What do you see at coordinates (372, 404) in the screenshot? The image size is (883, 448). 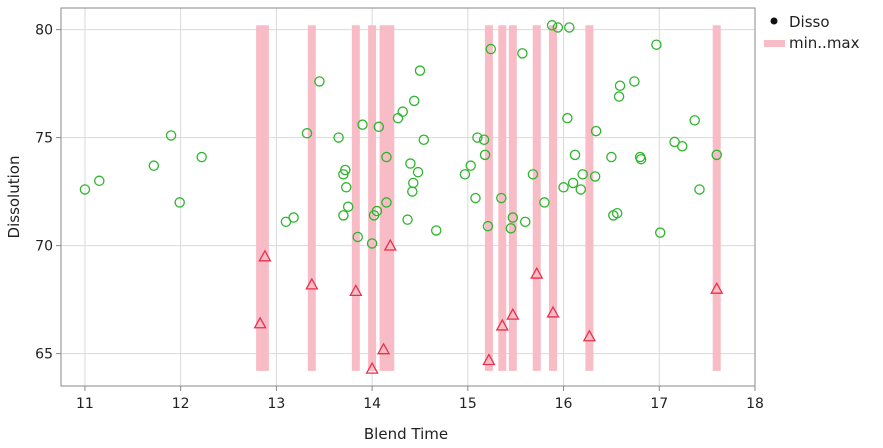 I see `x-tick-label: 14` at bounding box center [372, 404].